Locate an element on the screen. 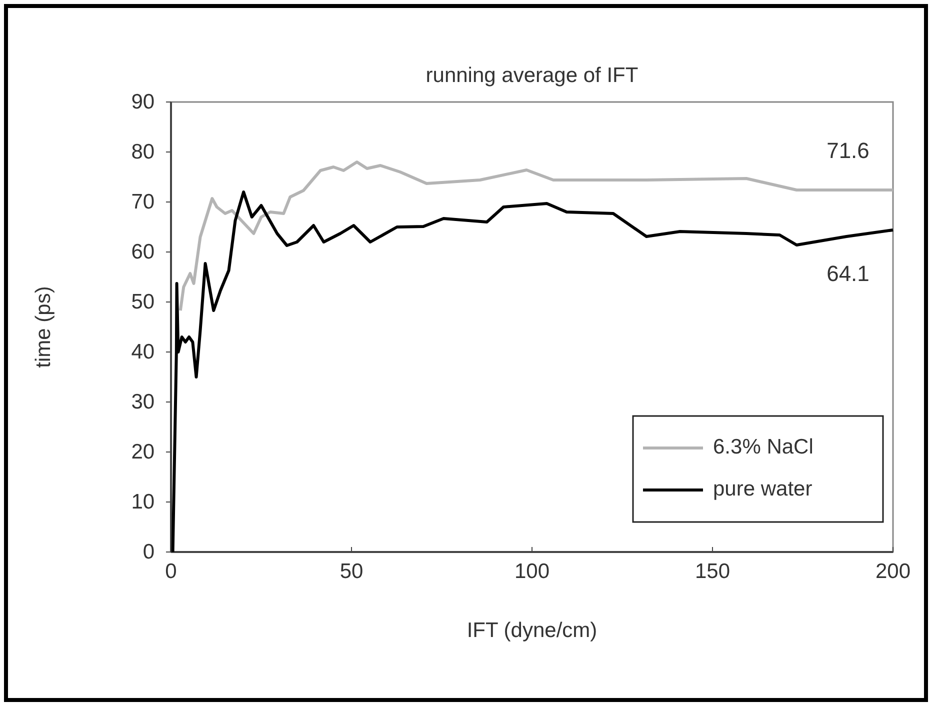  annotation: 71.6 is located at coordinates (848, 150).